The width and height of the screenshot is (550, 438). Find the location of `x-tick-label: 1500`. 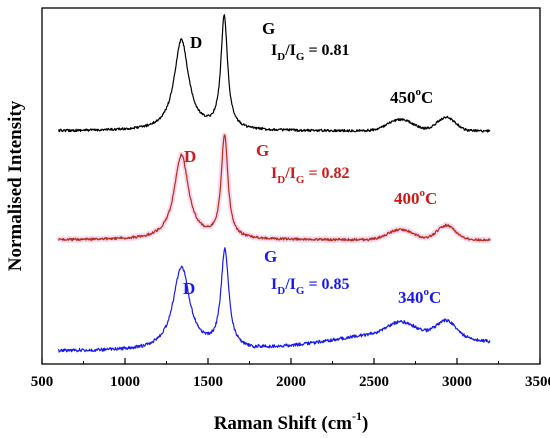

x-tick-label: 1500 is located at coordinates (208, 382).